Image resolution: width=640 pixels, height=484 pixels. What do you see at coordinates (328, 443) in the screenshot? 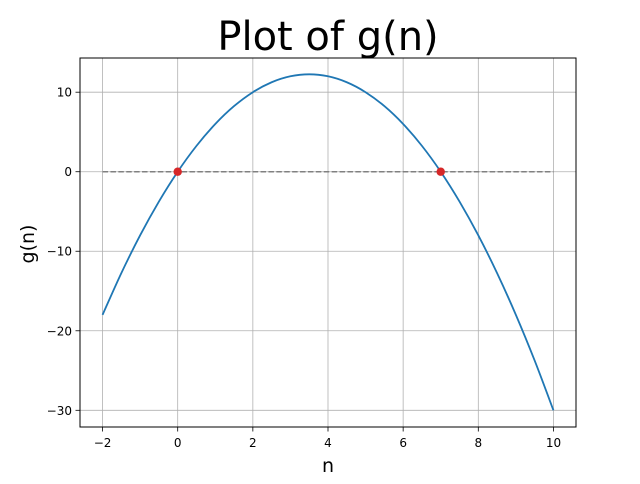
I see `x-tick-label: 4` at bounding box center [328, 443].